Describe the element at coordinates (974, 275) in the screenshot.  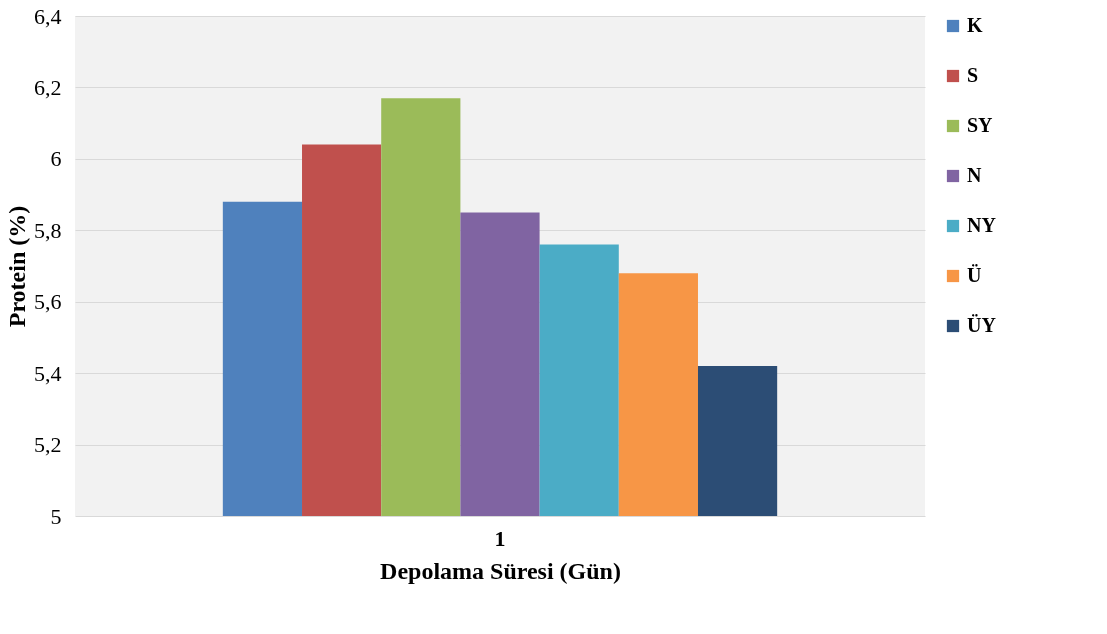
I see `legend-label: Ü` at that location.